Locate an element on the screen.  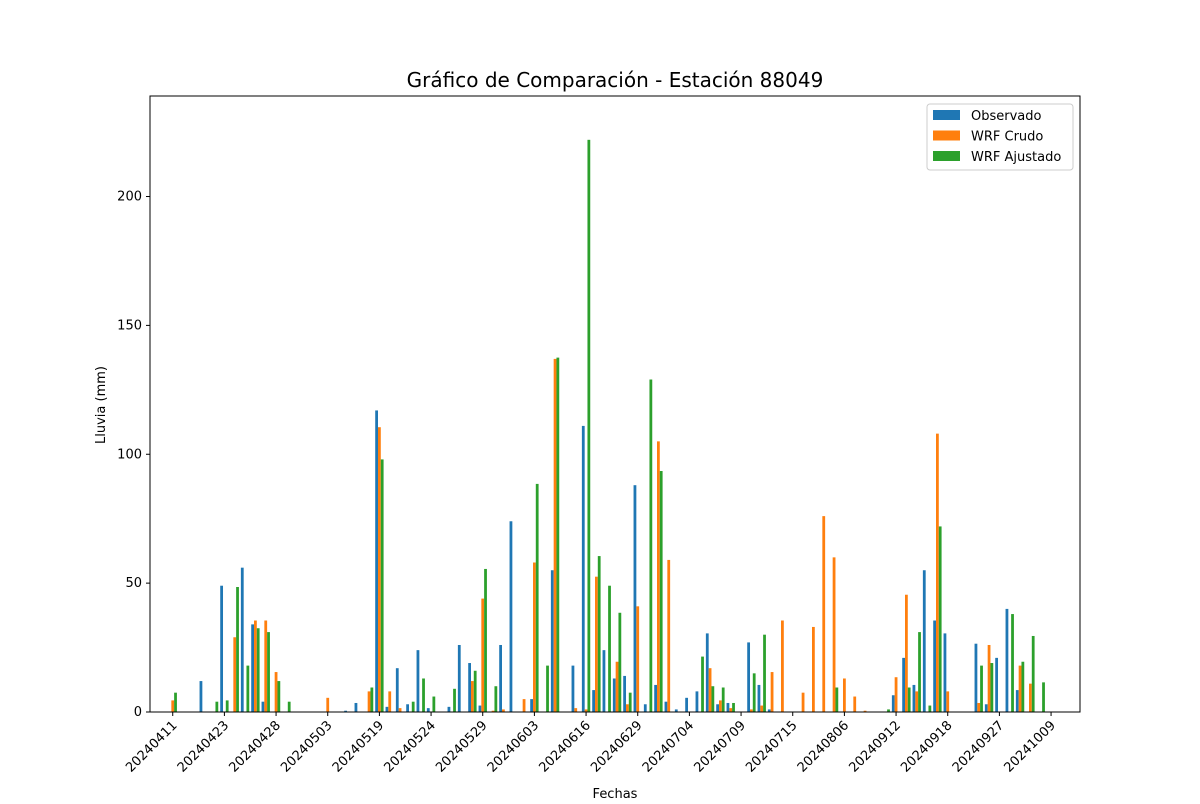
y-tick-label: 0 is located at coordinates (138, 712).